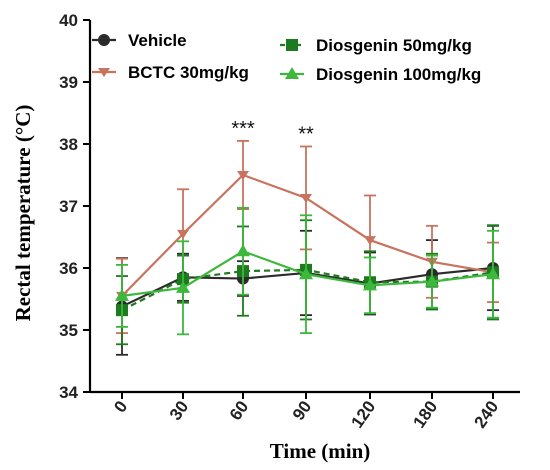 This screenshot has height=470, width=550. What do you see at coordinates (188, 72) in the screenshot?
I see `legend-label: BCTC 30mg/kg` at bounding box center [188, 72].